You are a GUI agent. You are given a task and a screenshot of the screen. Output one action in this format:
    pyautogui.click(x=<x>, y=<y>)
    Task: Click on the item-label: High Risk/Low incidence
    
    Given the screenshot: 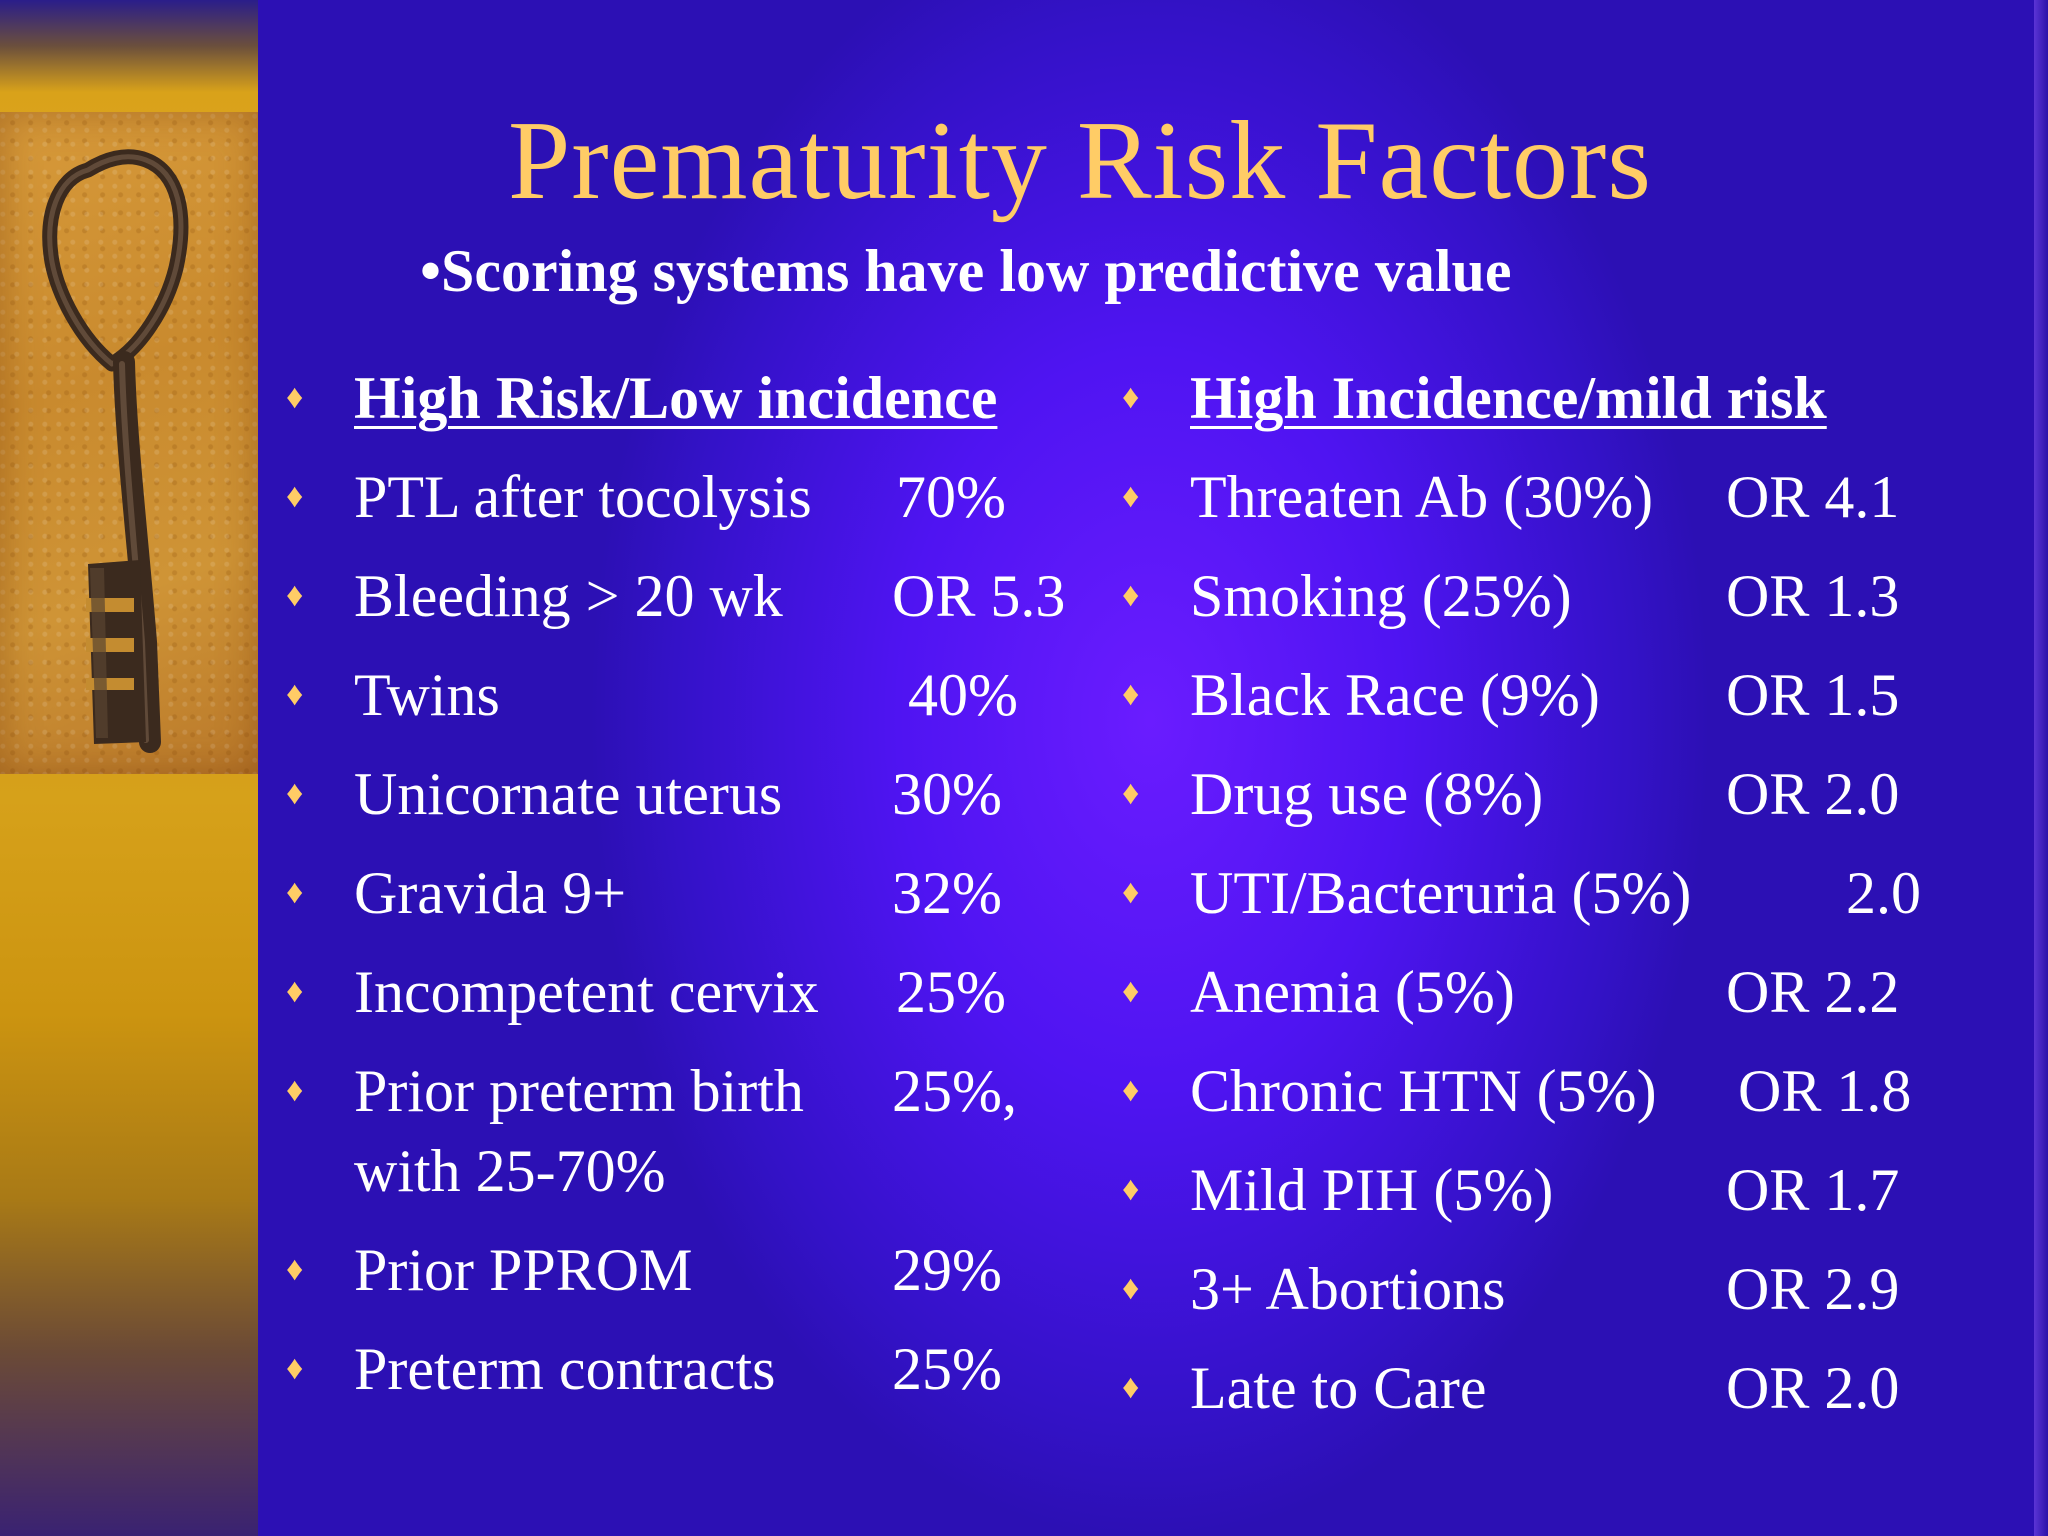 What is the action you would take?
    pyautogui.click(x=676, y=398)
    